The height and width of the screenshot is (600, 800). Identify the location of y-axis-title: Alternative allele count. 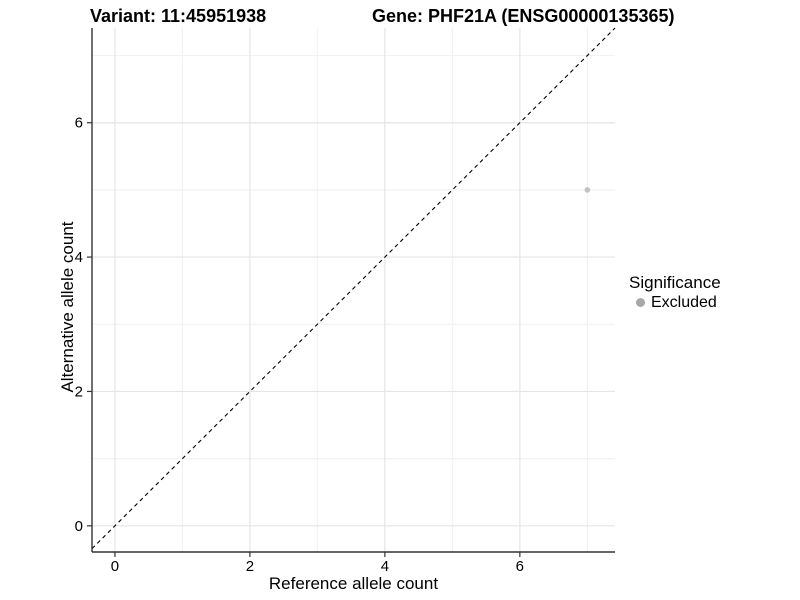
(67, 307).